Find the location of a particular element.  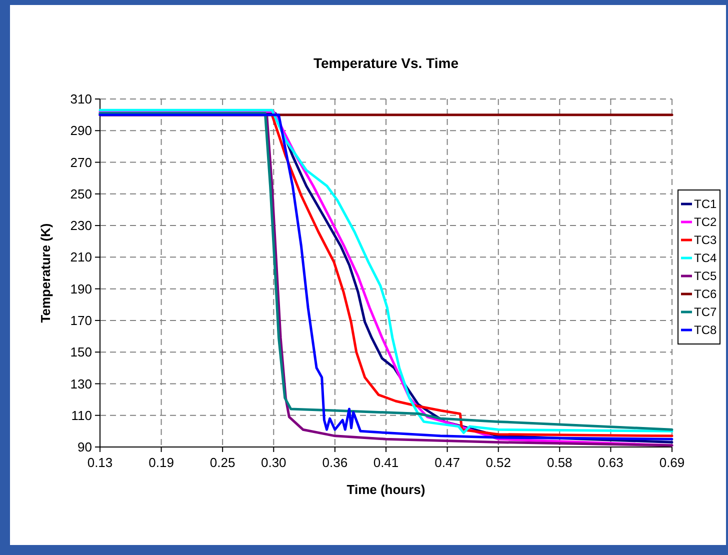

legend-label: TC6 is located at coordinates (705, 294).